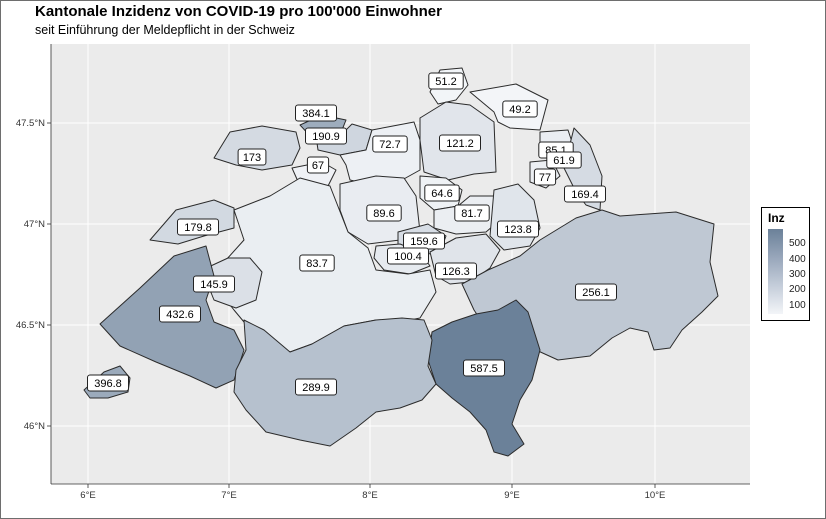  I want to click on canton-incidence-label: 169.4, so click(585, 194).